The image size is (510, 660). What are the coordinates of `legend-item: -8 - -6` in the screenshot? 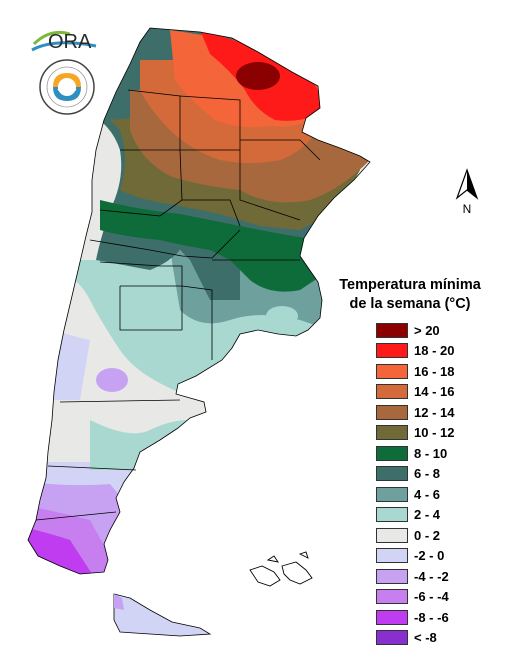 It's located at (415, 617).